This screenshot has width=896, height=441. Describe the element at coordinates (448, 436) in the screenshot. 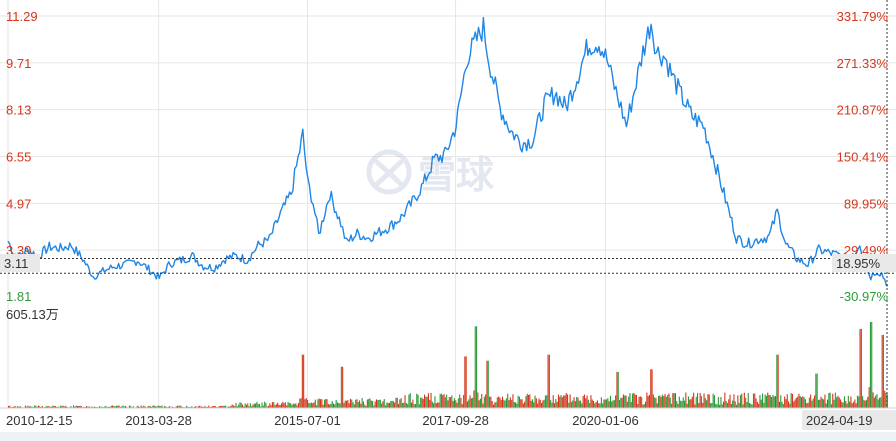

I see `bottom-scroll-strip` at that location.